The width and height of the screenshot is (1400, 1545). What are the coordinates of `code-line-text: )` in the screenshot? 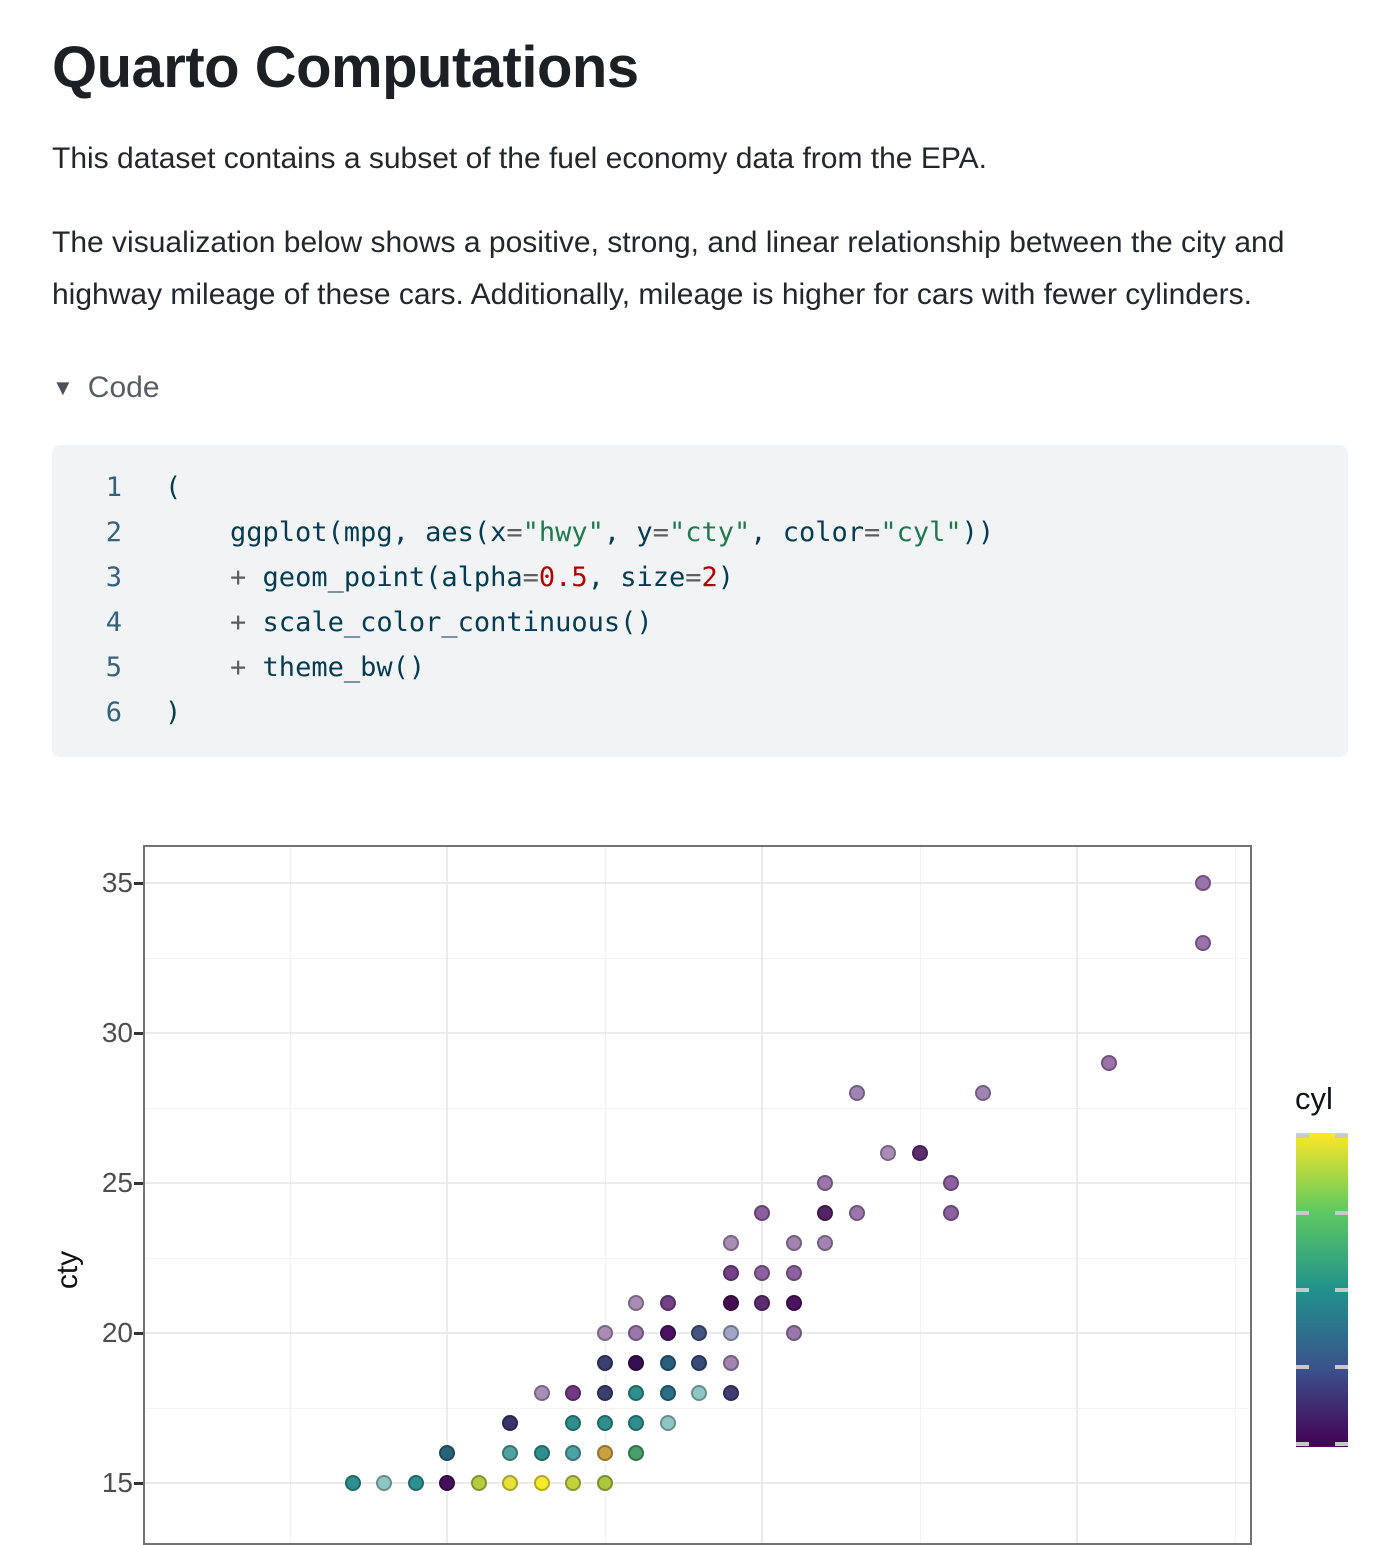 It's located at (173, 712).